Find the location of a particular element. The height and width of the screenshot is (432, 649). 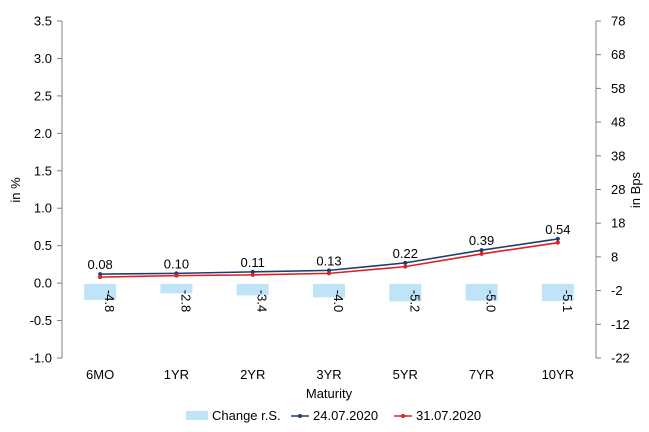

y-tick-label-right: 68 is located at coordinates (618, 54).